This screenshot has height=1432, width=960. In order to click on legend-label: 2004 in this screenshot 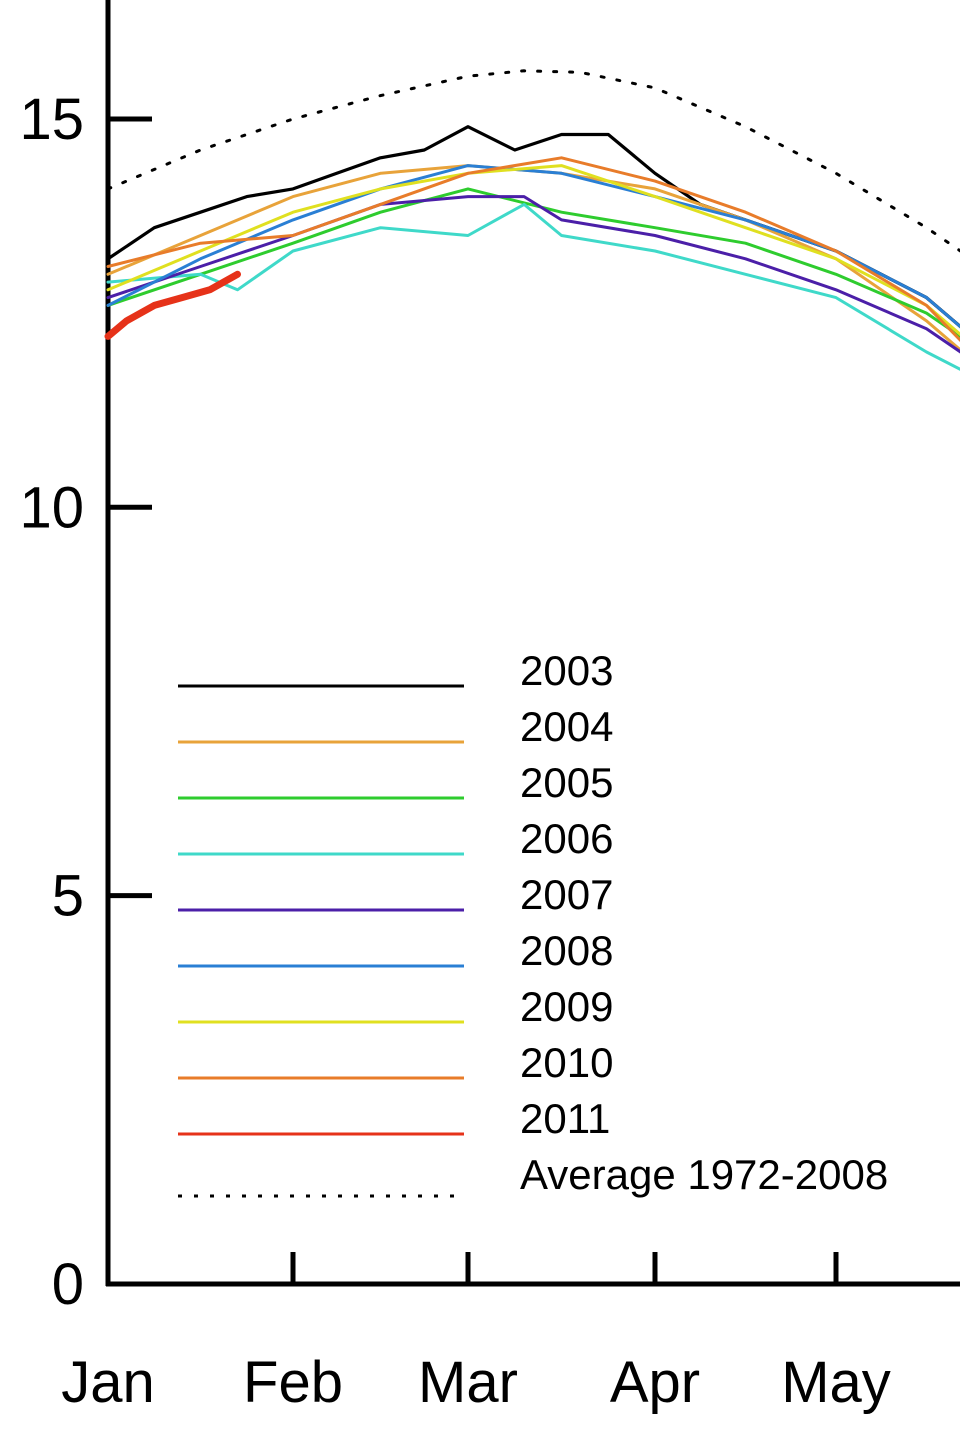, I will do `click(566, 726)`.